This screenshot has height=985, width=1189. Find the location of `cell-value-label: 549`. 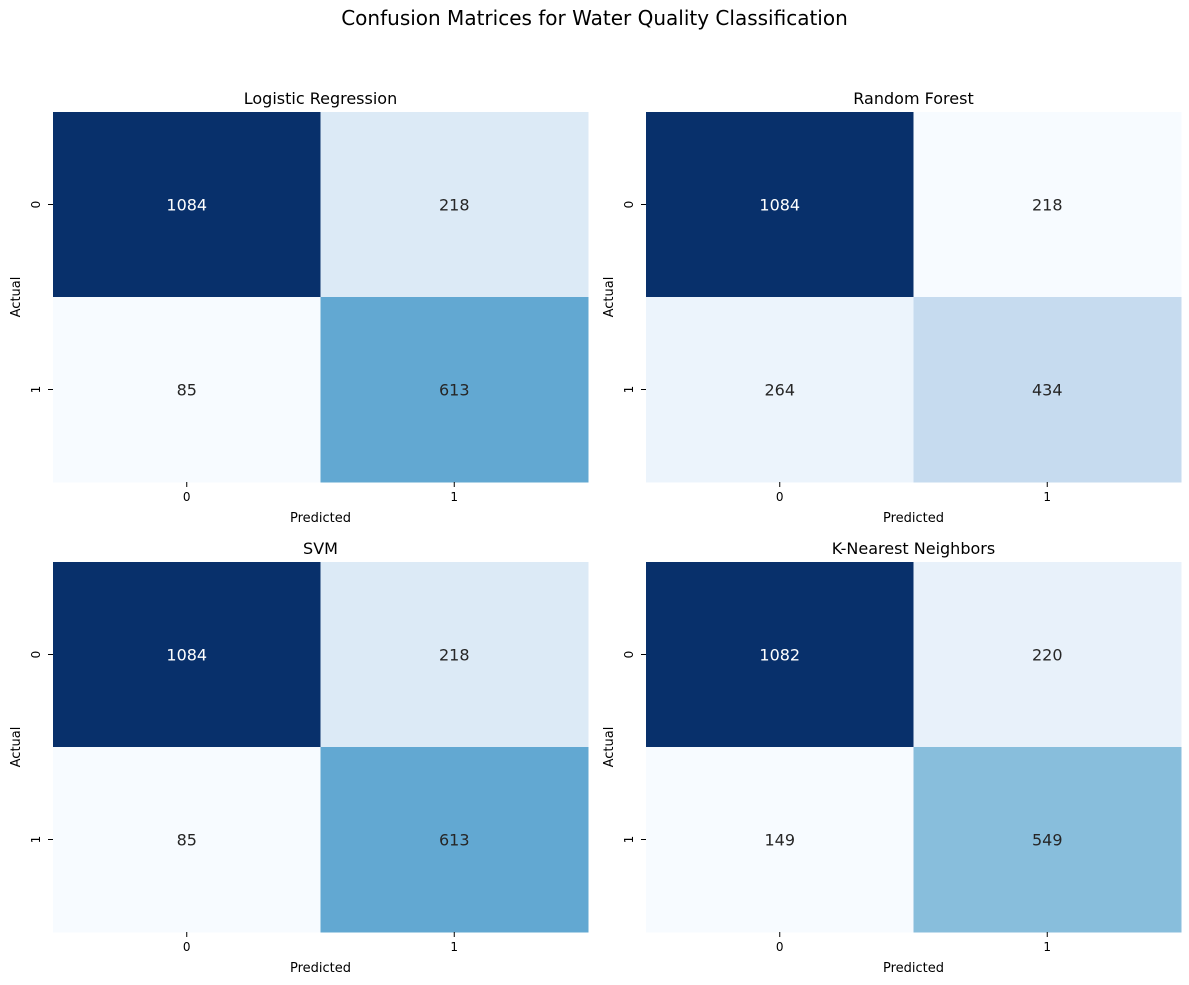

cell-value-label: 549 is located at coordinates (1047, 840).